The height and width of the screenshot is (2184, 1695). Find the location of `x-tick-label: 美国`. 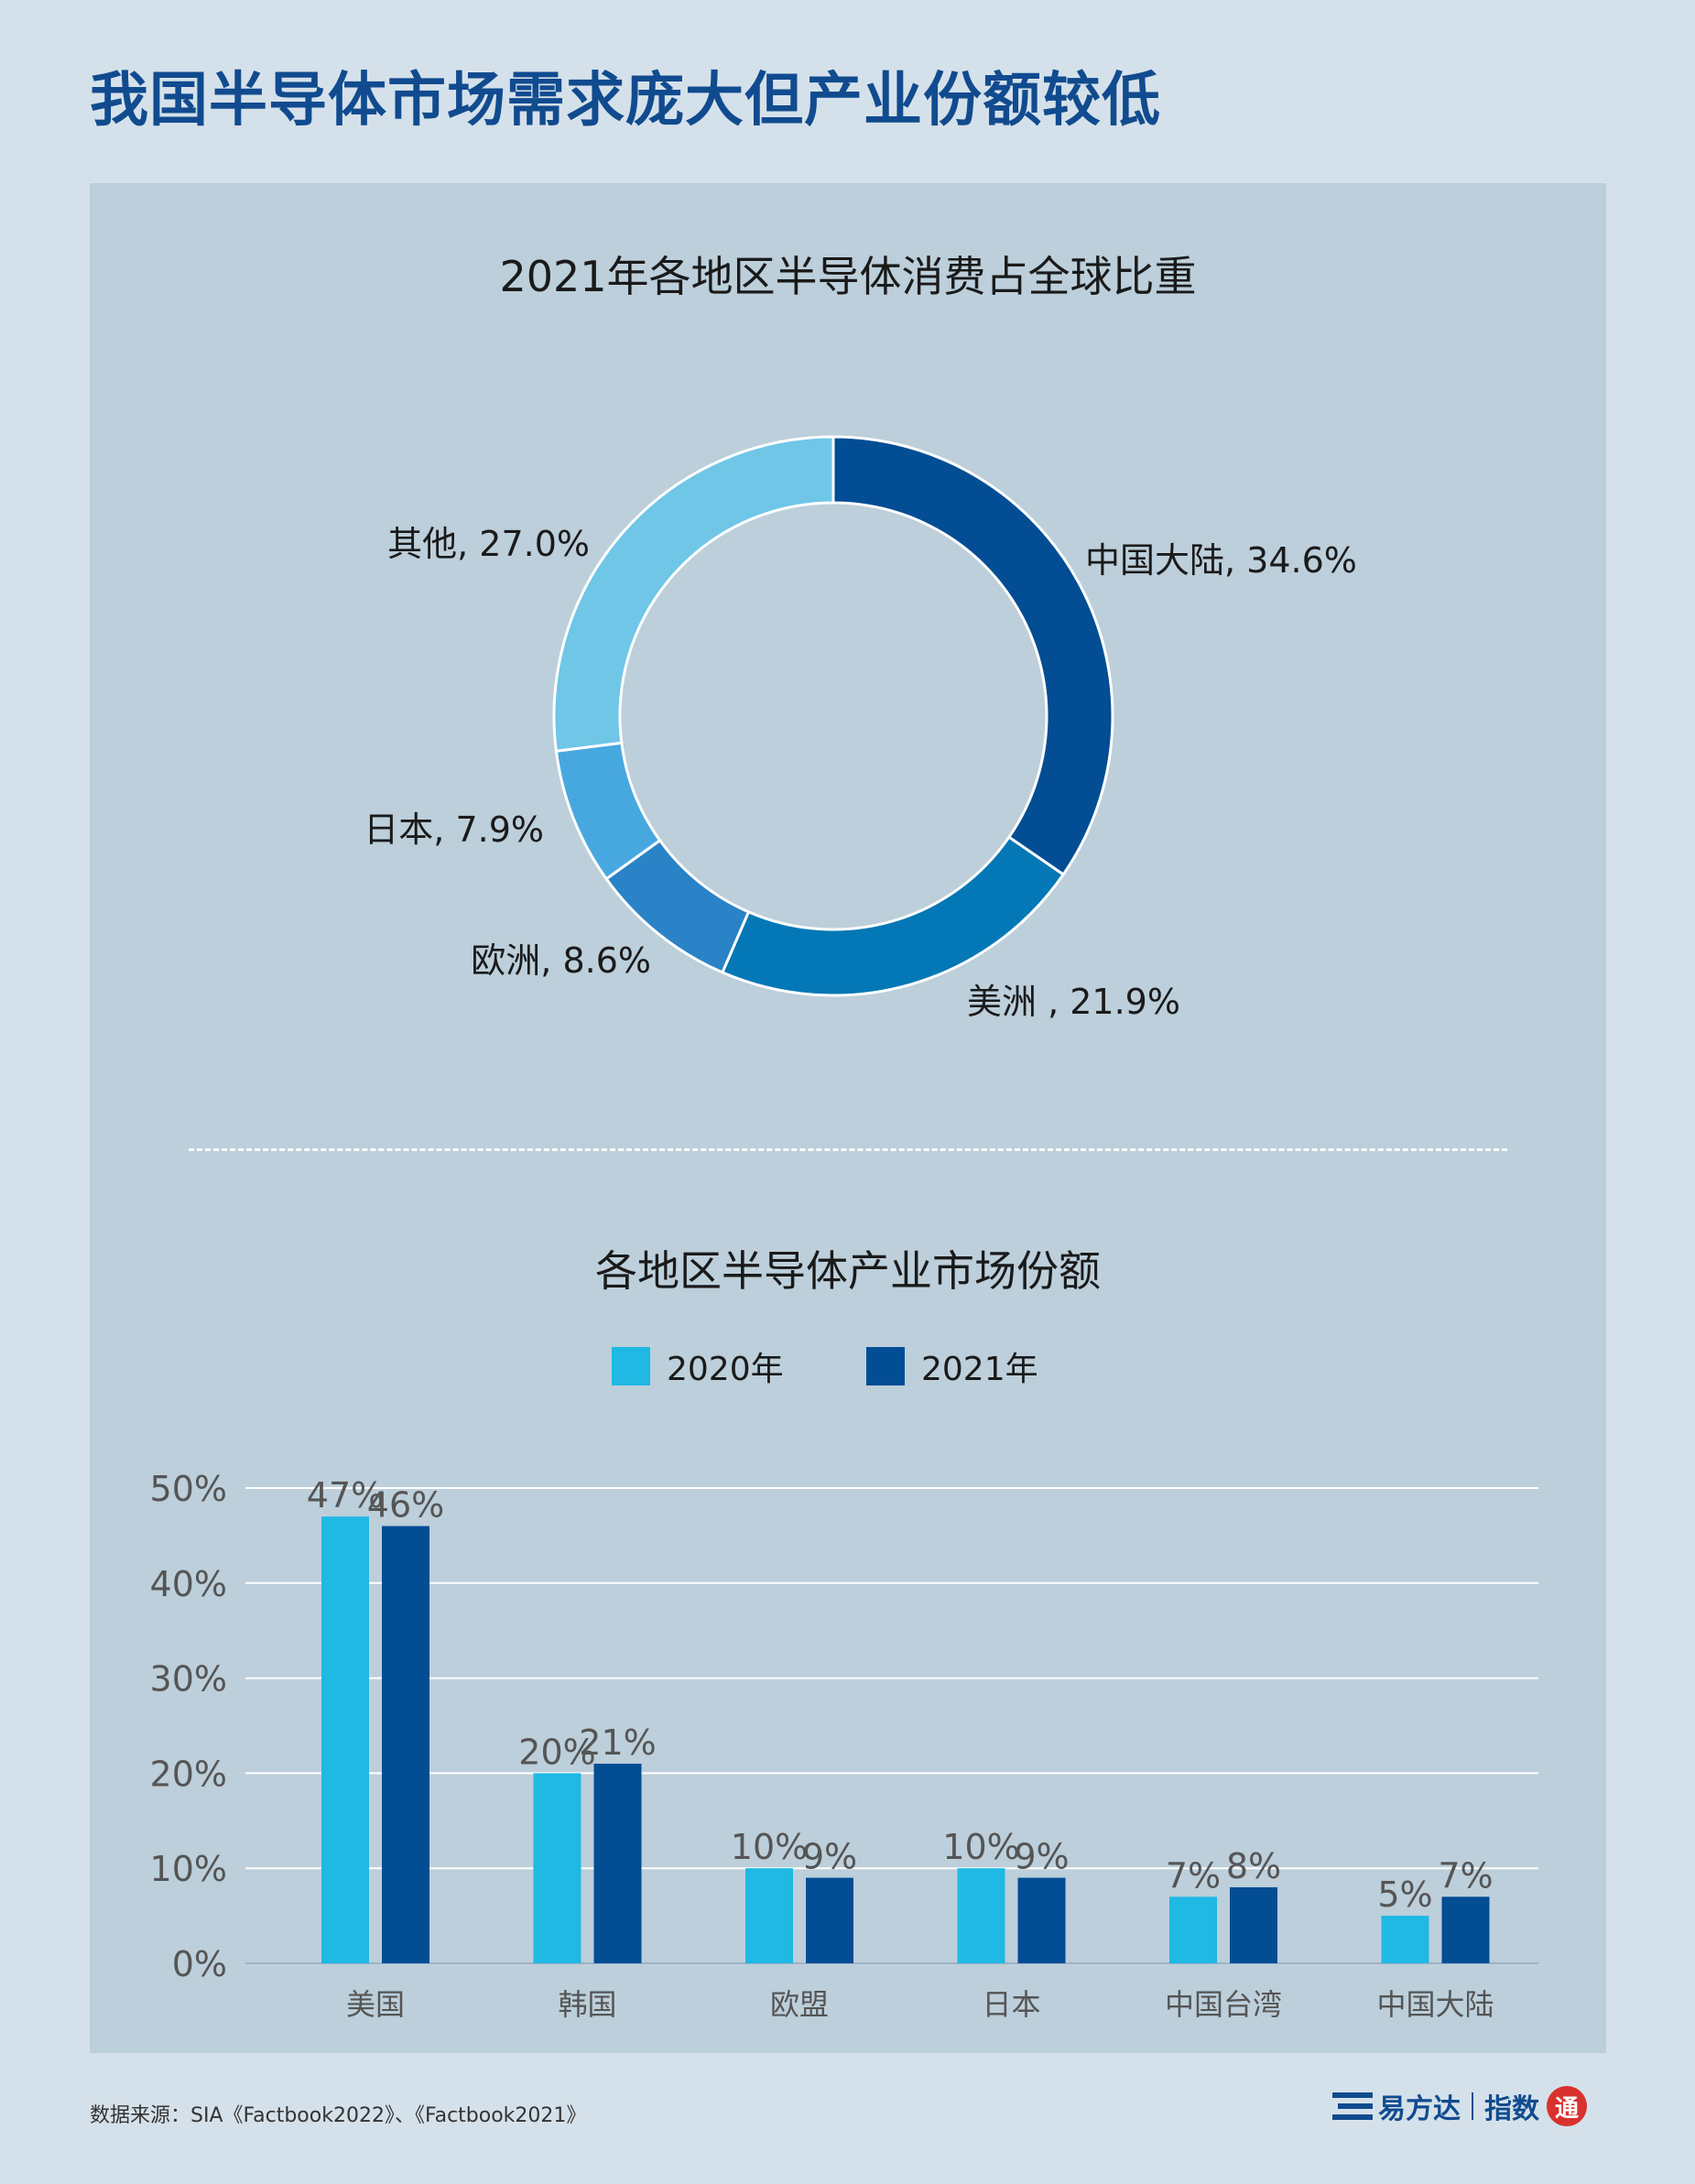

x-tick-label: 美国 is located at coordinates (376, 2004).